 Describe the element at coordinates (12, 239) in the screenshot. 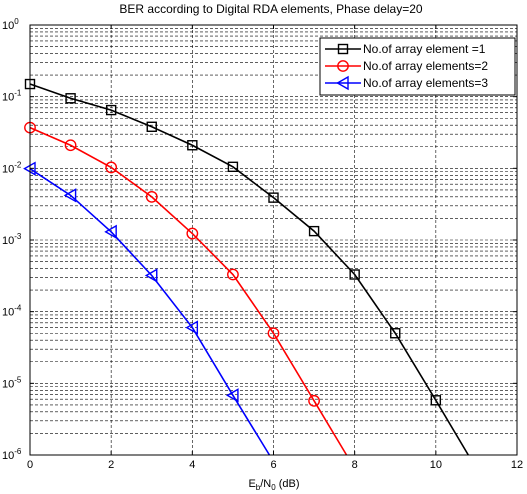

I see `y-tick-label-3: 10⁻³` at that location.